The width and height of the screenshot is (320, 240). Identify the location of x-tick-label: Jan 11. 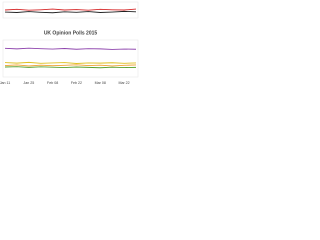
(5, 83).